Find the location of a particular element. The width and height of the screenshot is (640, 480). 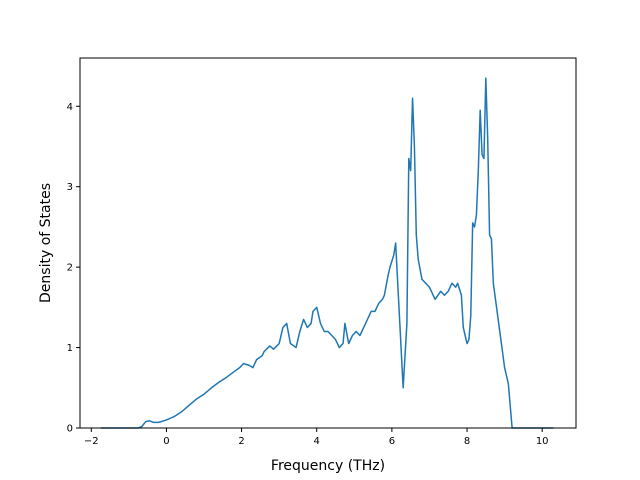

y-tick-label: 1 is located at coordinates (70, 348).